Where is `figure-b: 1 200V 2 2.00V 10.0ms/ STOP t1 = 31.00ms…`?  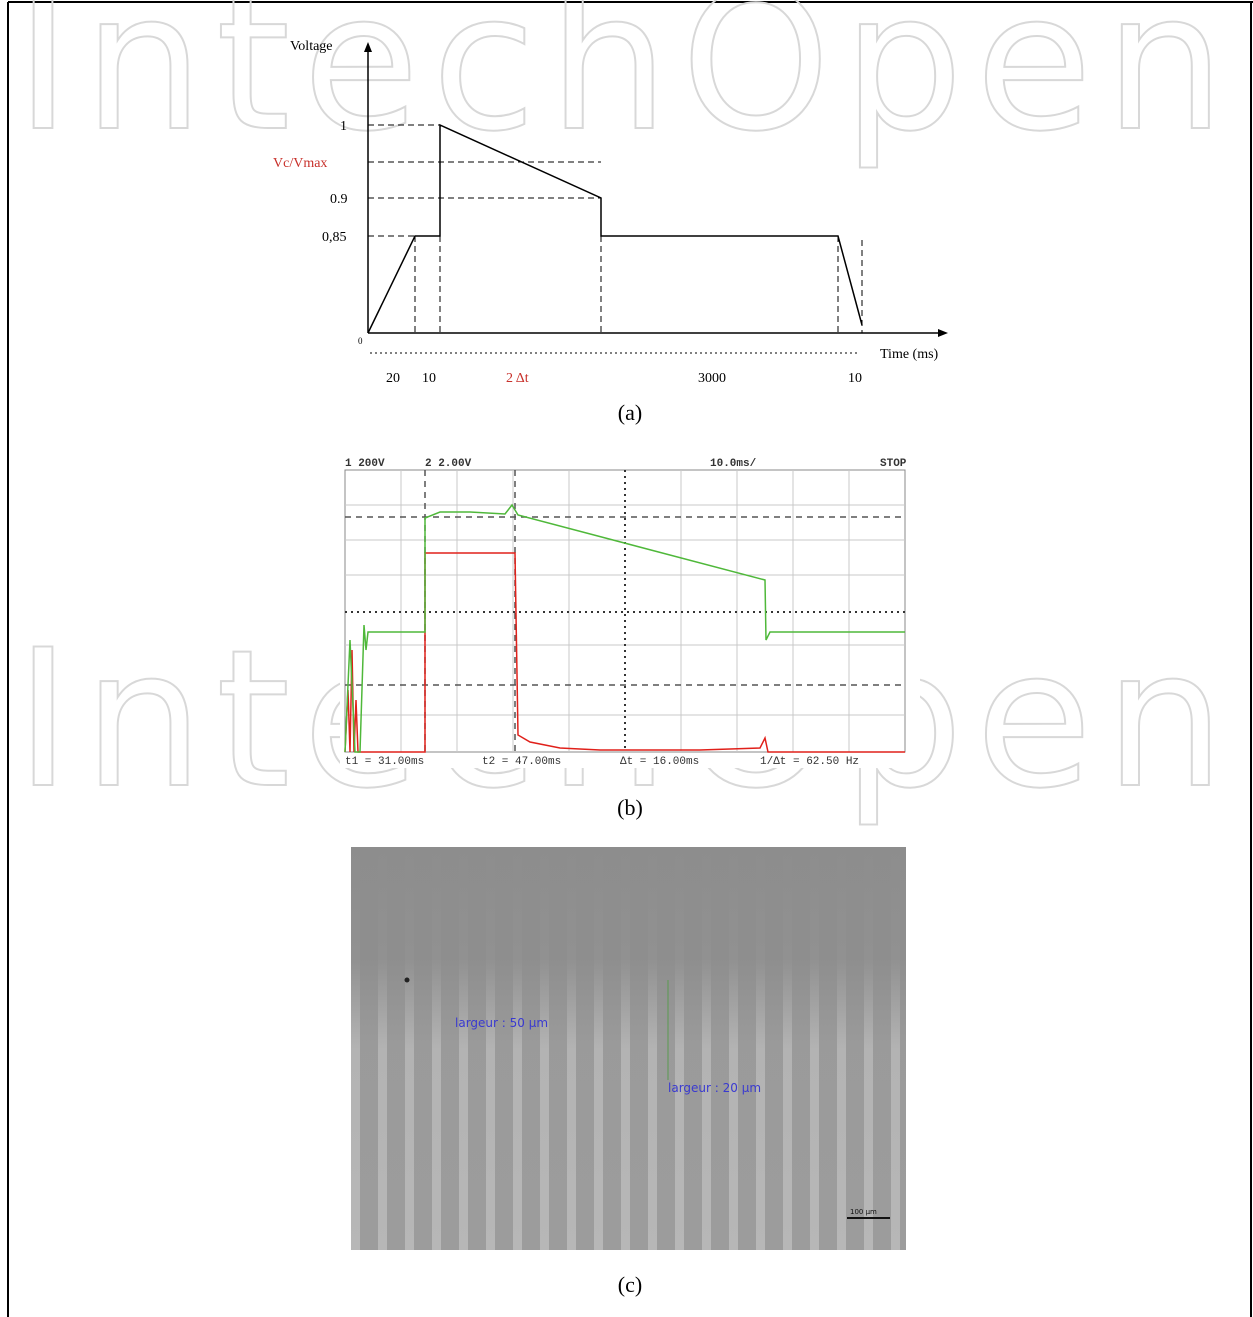 figure-b: 1 200V 2 2.00V 10.0ms/ STOP t1 = 31.00ms… is located at coordinates (630, 611).